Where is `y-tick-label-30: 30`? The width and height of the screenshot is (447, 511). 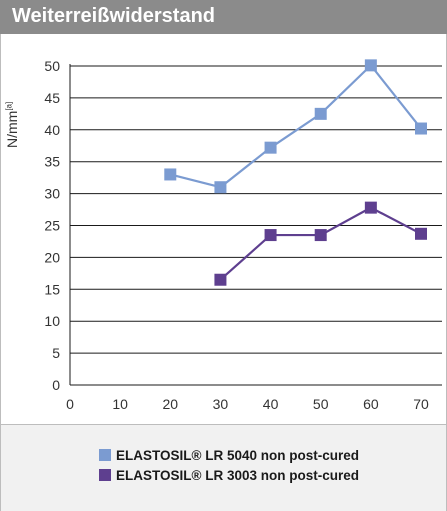
y-tick-label-30: 30 is located at coordinates (52, 194).